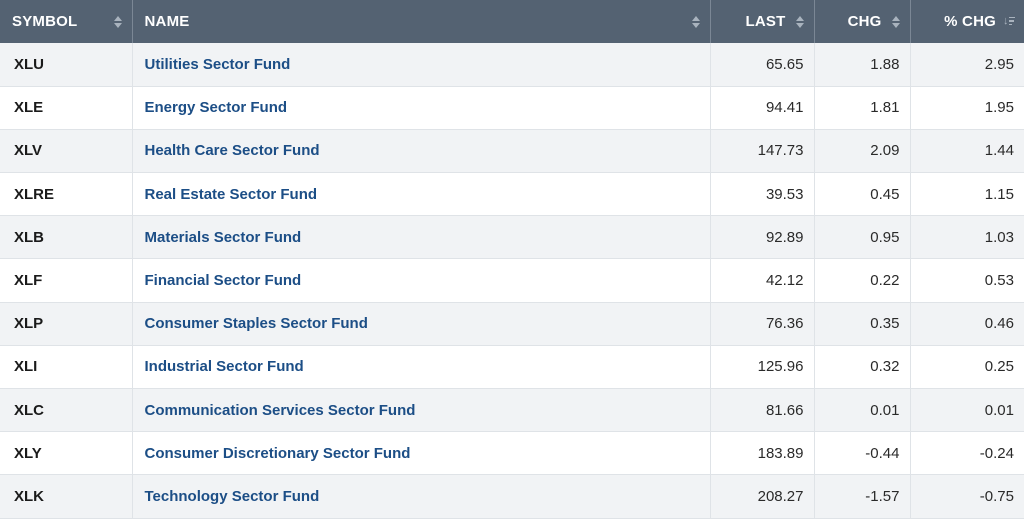  What do you see at coordinates (967, 194) in the screenshot?
I see `pct-chg-cell: 1.15` at bounding box center [967, 194].